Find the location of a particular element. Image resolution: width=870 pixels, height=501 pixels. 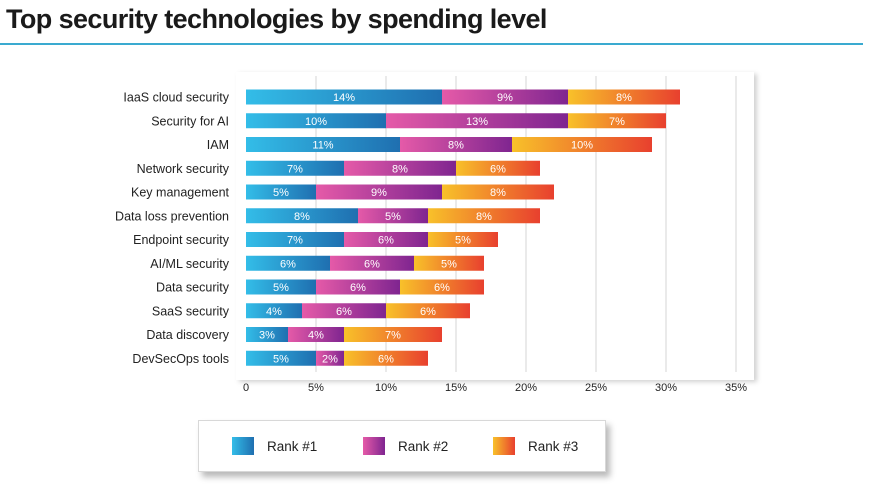

legend: Rank #1 Rank #2 Rank #3 is located at coordinates (402, 446).